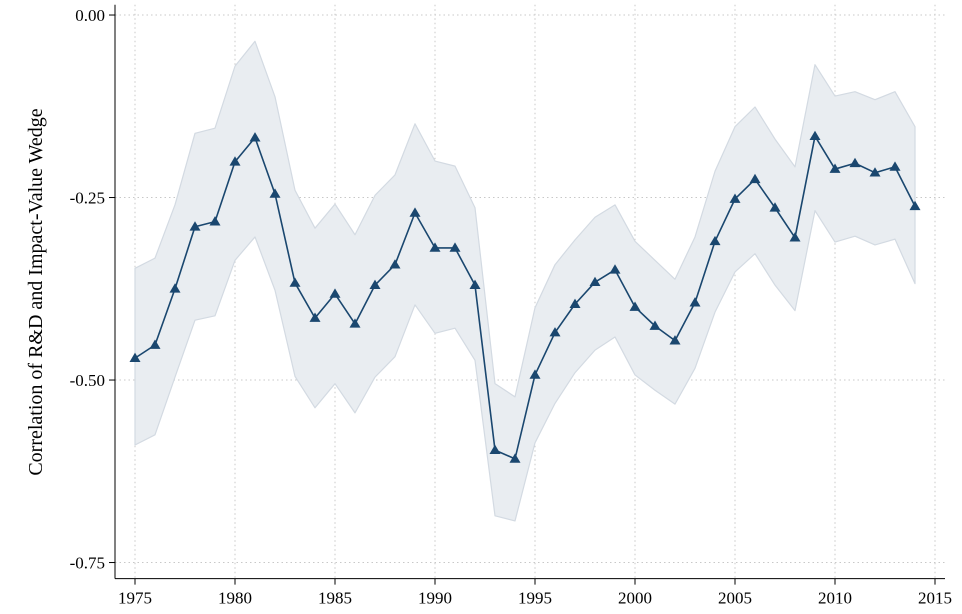 This screenshot has height=614, width=962. I want to click on y-tick-label: 0.00, so click(90, 15).